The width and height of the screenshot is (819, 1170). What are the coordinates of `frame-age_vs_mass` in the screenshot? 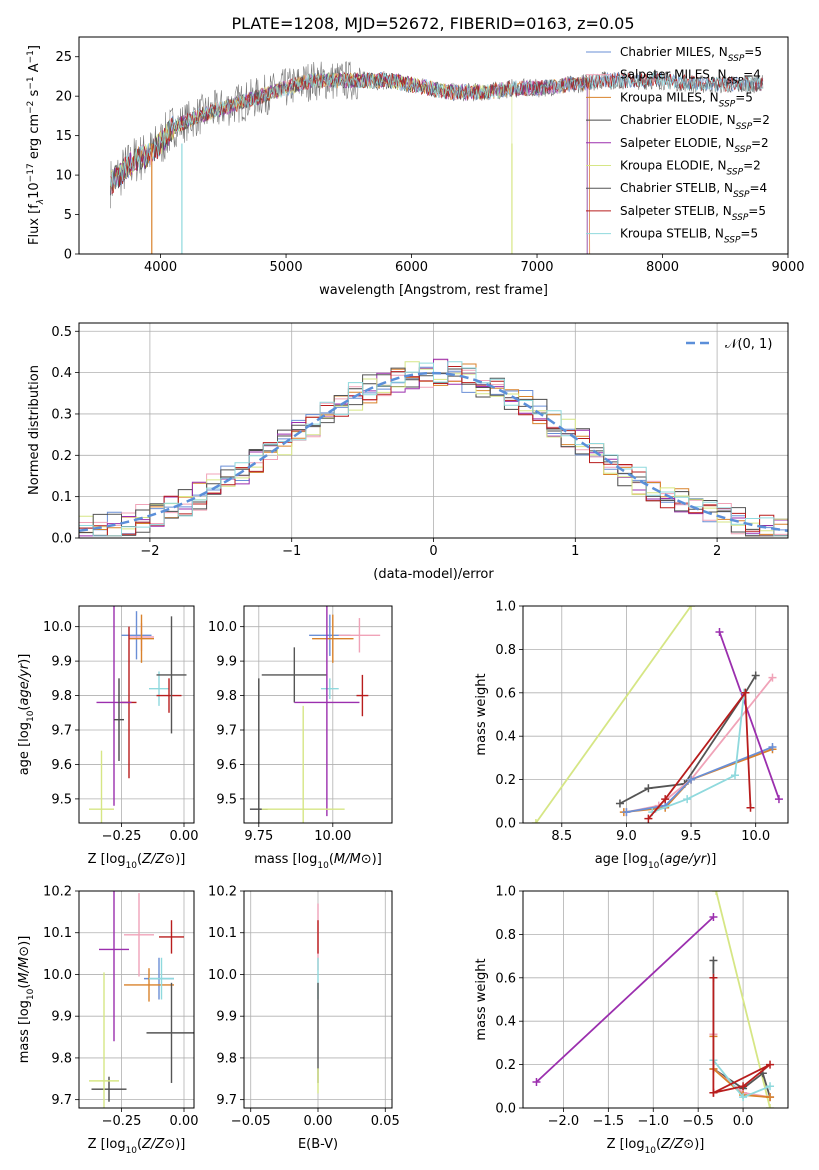 It's located at (318, 714).